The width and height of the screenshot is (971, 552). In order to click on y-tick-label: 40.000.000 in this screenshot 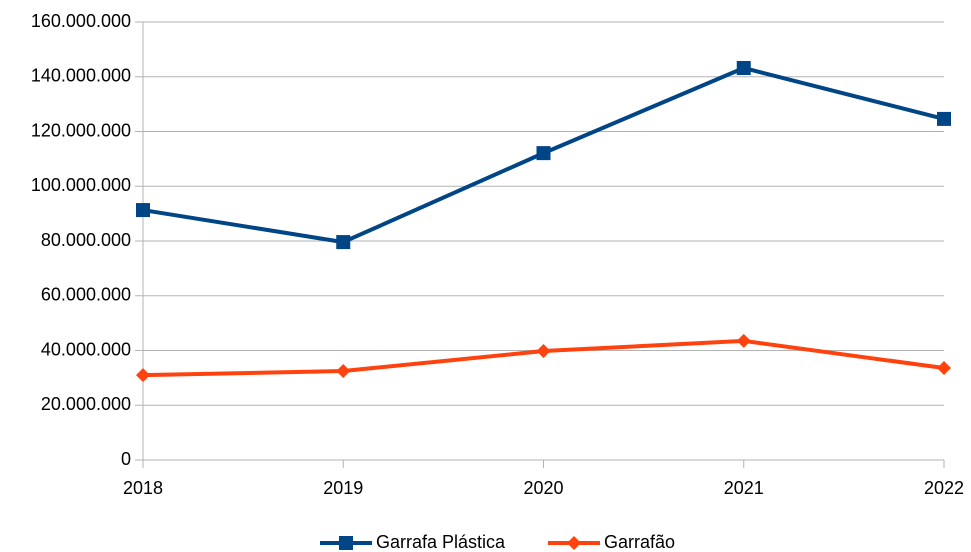, I will do `click(86, 349)`.